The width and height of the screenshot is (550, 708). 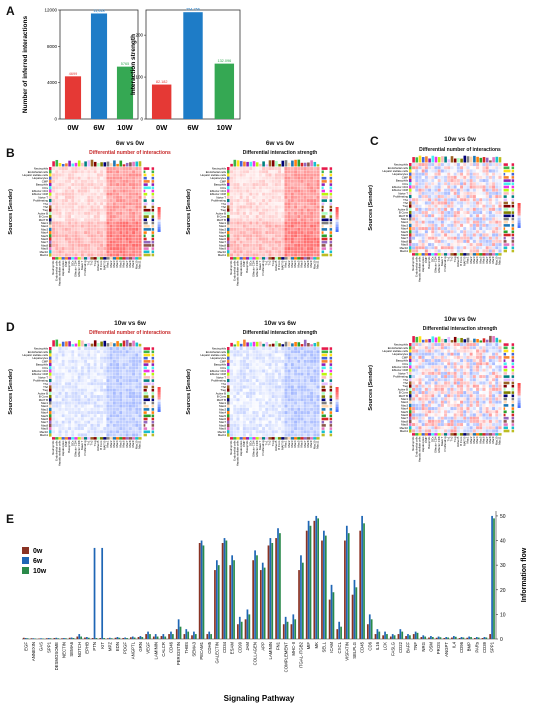 I want to click on row-label: Basophils, so click(x=42, y=365).